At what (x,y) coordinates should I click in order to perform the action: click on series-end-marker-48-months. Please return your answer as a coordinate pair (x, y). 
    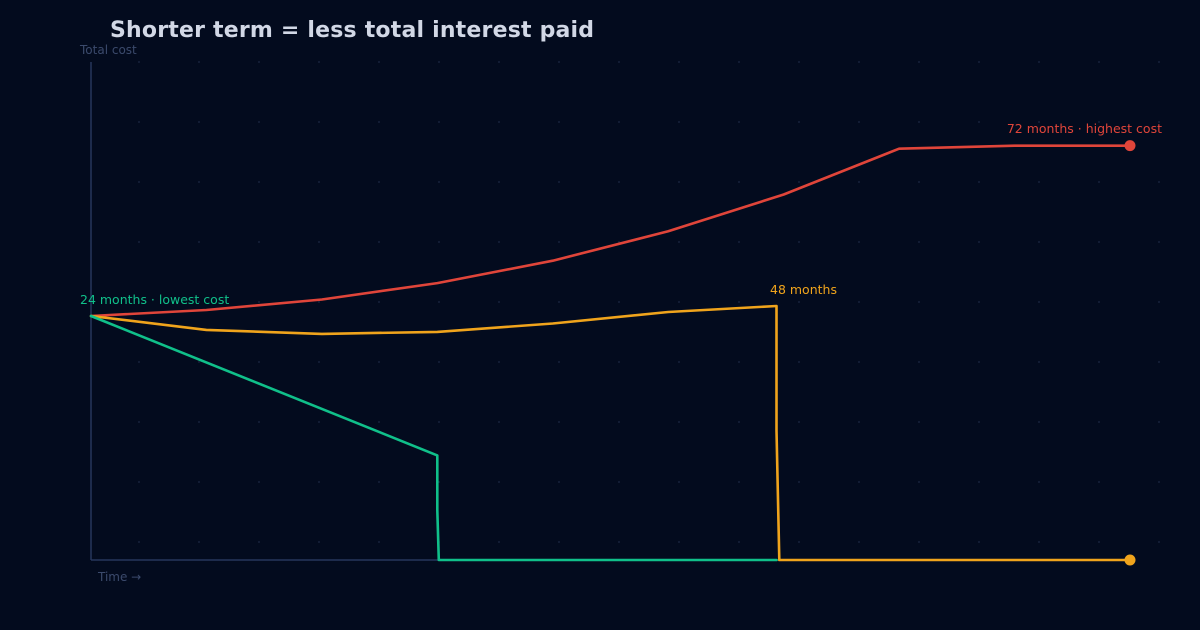
    Looking at the image, I should click on (1130, 560).